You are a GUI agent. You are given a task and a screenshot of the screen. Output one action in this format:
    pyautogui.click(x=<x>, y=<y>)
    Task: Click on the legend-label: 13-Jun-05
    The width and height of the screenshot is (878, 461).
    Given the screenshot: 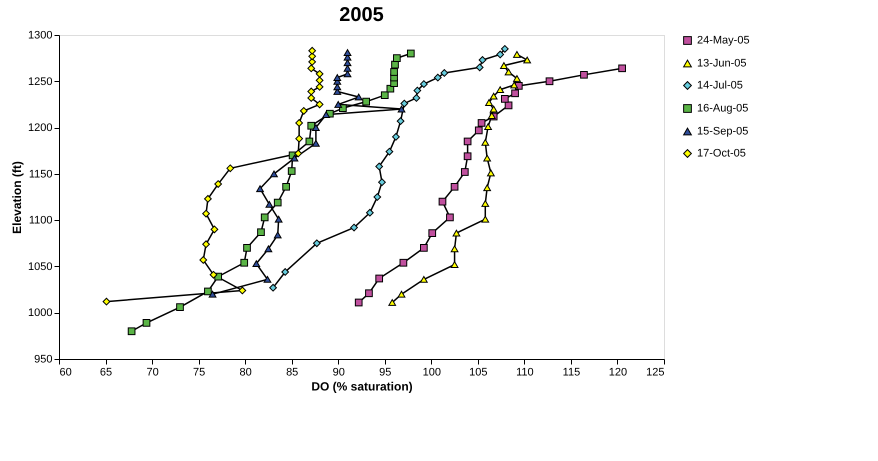 What is the action you would take?
    pyautogui.click(x=722, y=64)
    